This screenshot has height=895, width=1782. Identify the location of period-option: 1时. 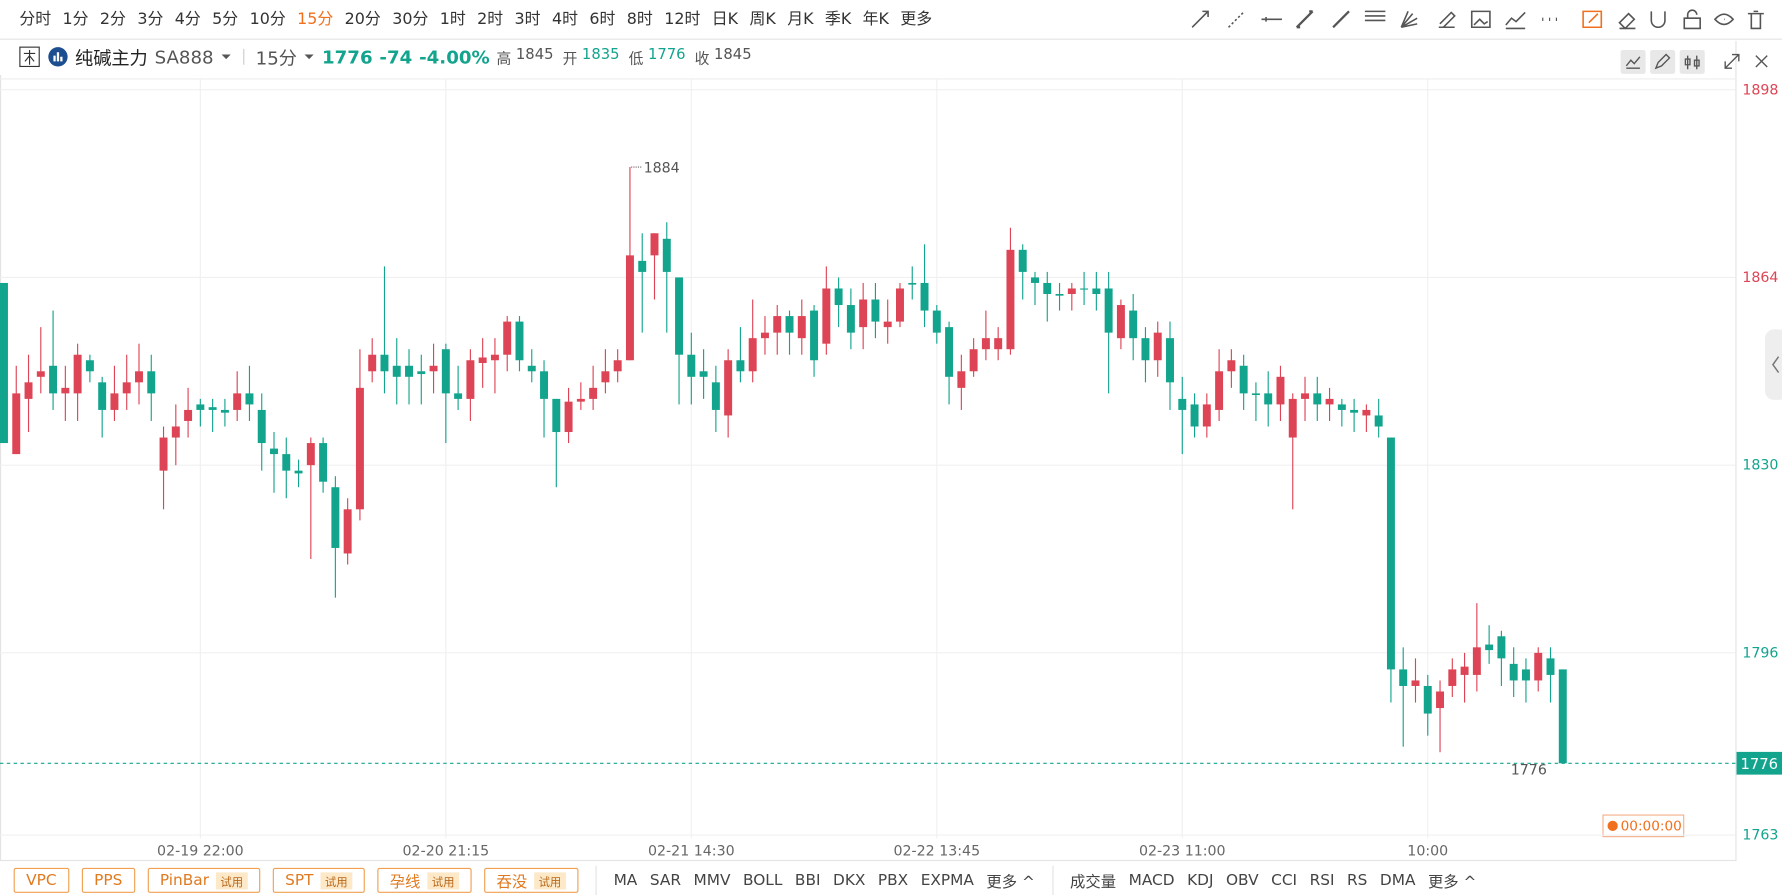
(452, 19).